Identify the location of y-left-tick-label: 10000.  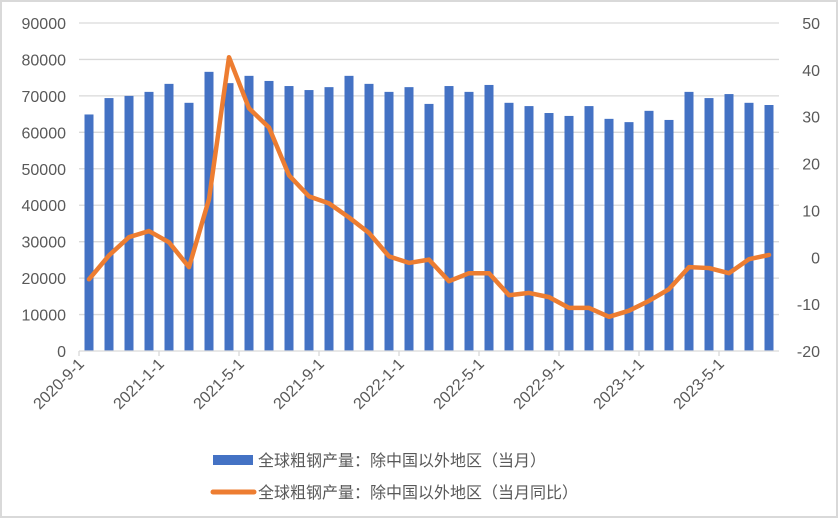
(44, 316).